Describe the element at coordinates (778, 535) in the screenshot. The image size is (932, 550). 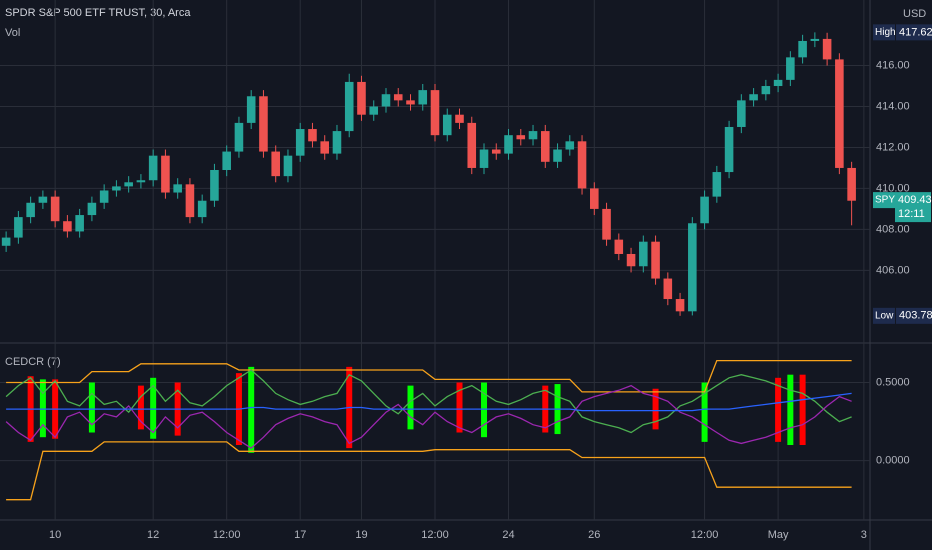
I see `x-tick-label: May` at that location.